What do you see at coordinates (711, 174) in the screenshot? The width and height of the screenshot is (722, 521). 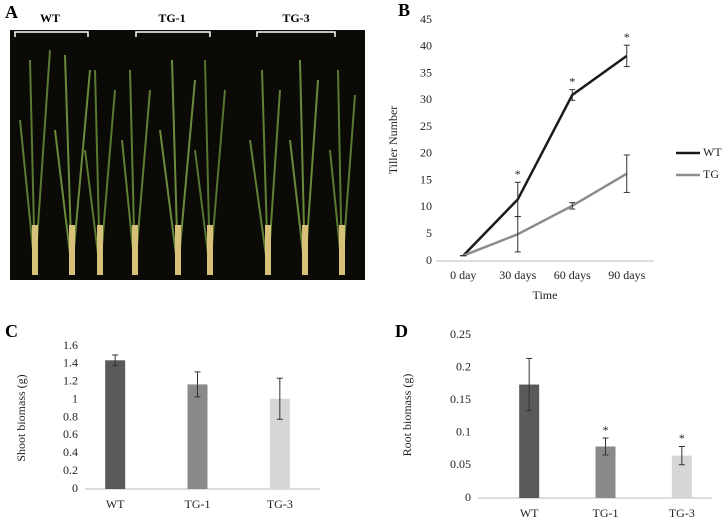 I see `legend-label: TG` at bounding box center [711, 174].